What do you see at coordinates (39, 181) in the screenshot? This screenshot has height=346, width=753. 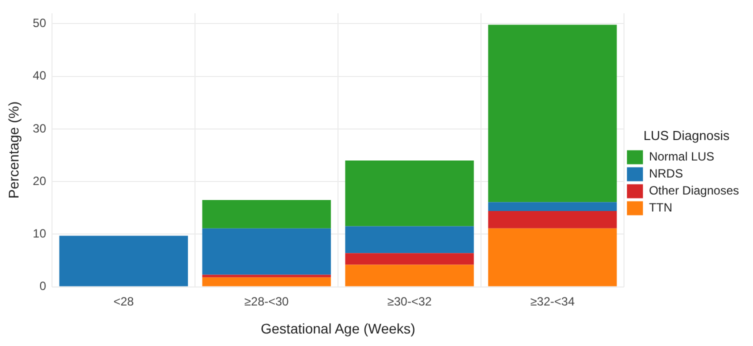 I see `y-tick-label: 20` at bounding box center [39, 181].